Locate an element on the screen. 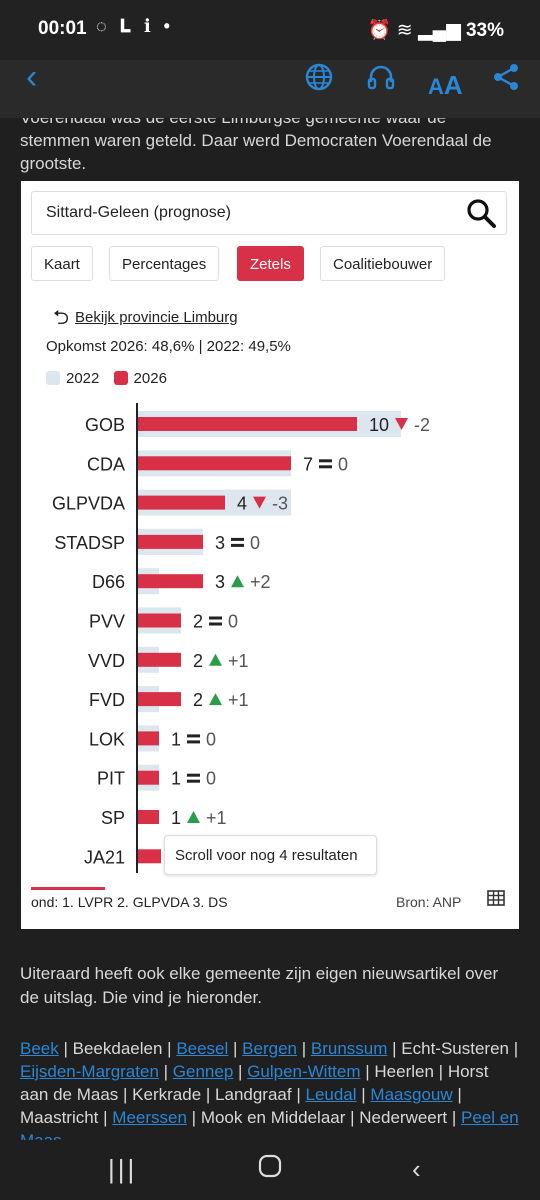 Image resolution: width=540 pixels, height=1200 pixels. seat-change: +2 is located at coordinates (260, 582).